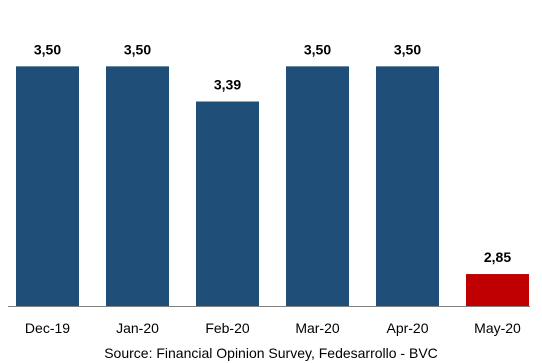 The width and height of the screenshot is (542, 363). I want to click on data-label-mar-20: 3,50, so click(317, 49).